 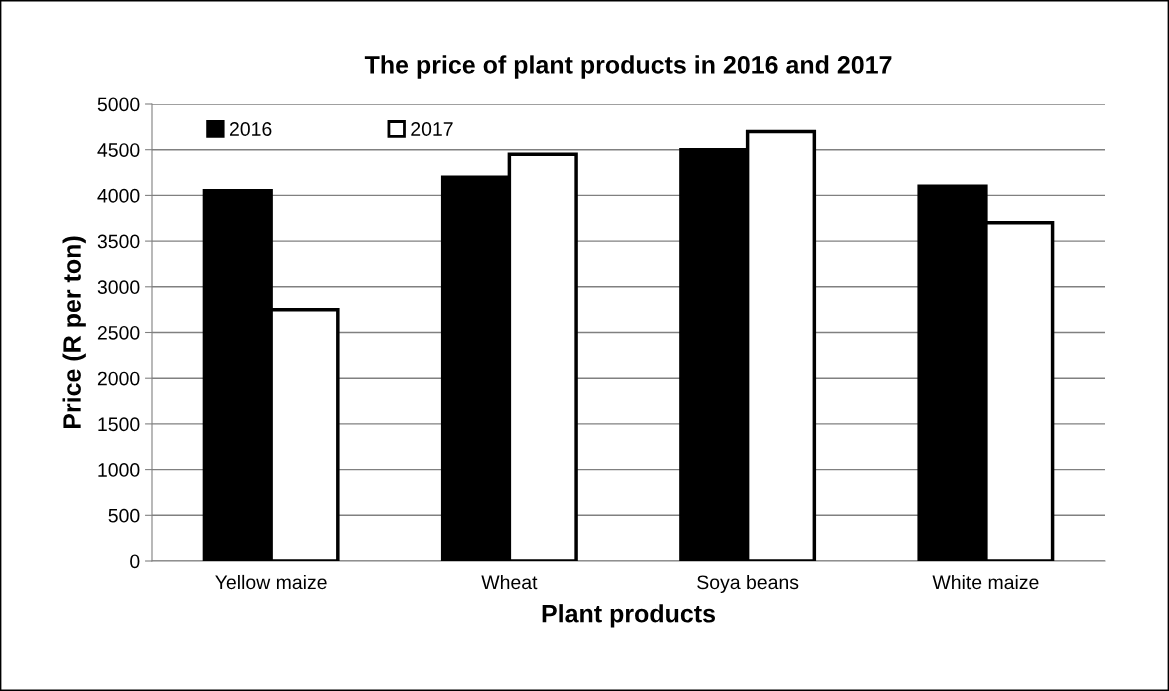 What do you see at coordinates (118, 378) in the screenshot?
I see `y-tick-label: 2000` at bounding box center [118, 378].